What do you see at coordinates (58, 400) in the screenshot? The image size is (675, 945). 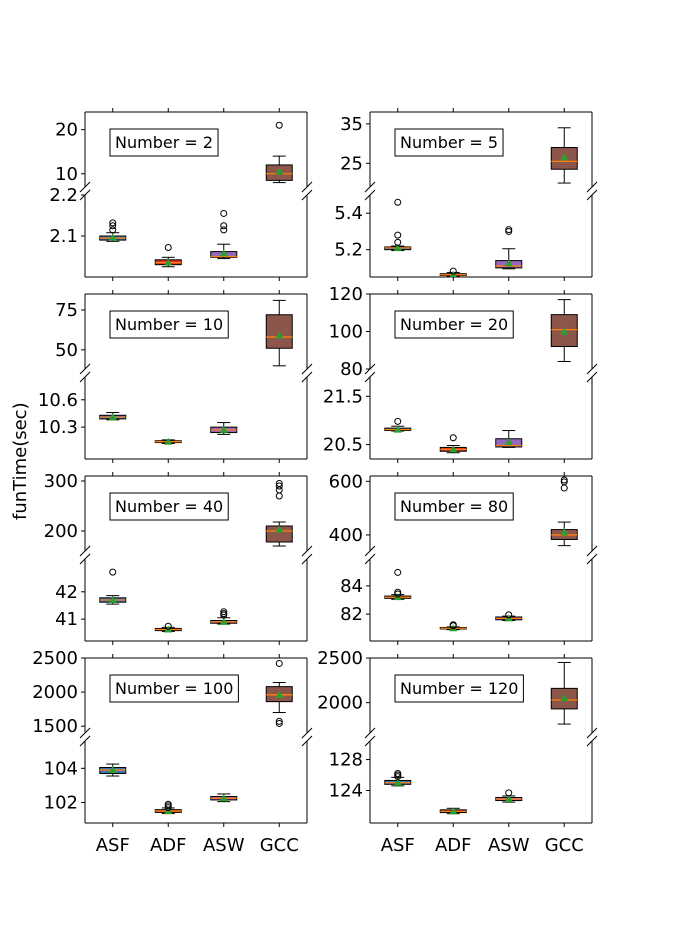 I see `y-tick-label: 10.6` at bounding box center [58, 400].